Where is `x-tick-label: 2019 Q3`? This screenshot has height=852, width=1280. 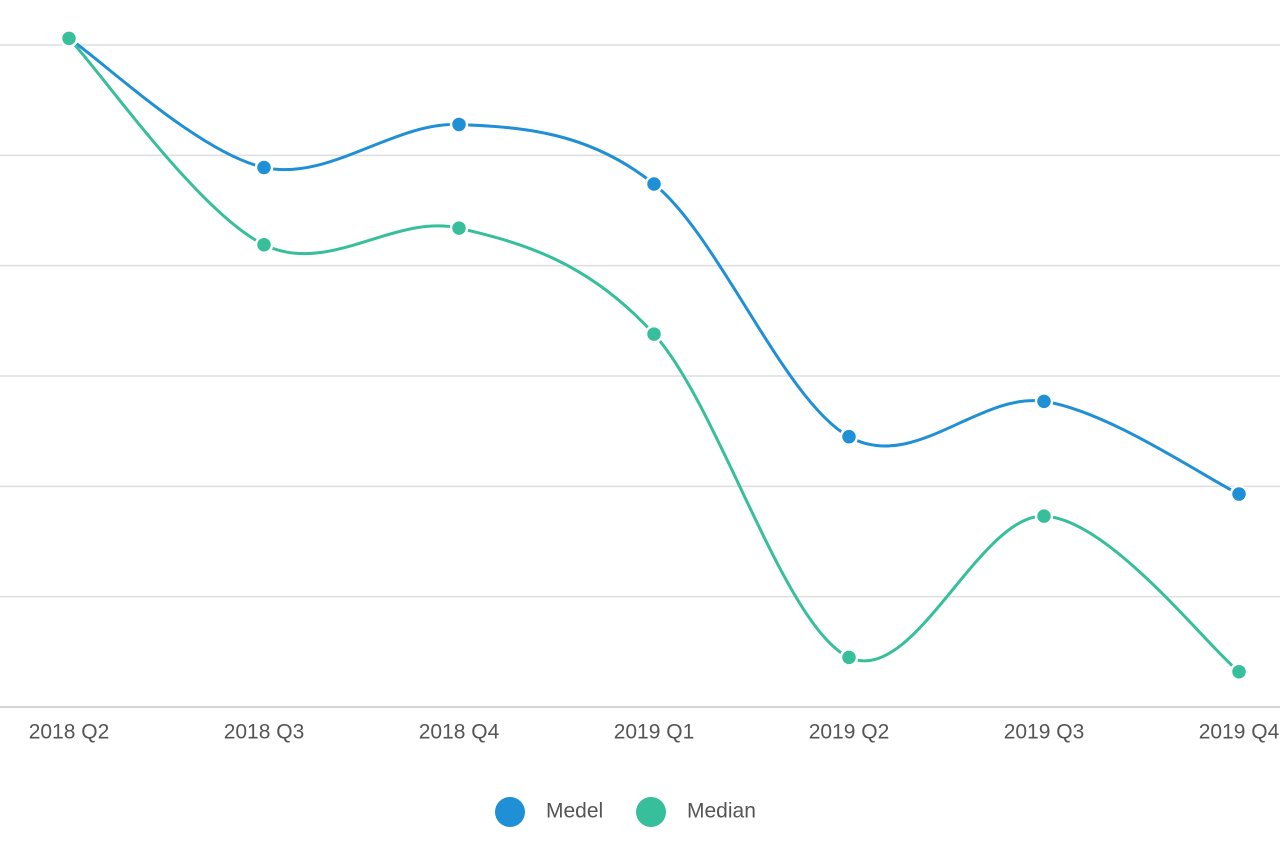
x-tick-label: 2019 Q3 is located at coordinates (1044, 732).